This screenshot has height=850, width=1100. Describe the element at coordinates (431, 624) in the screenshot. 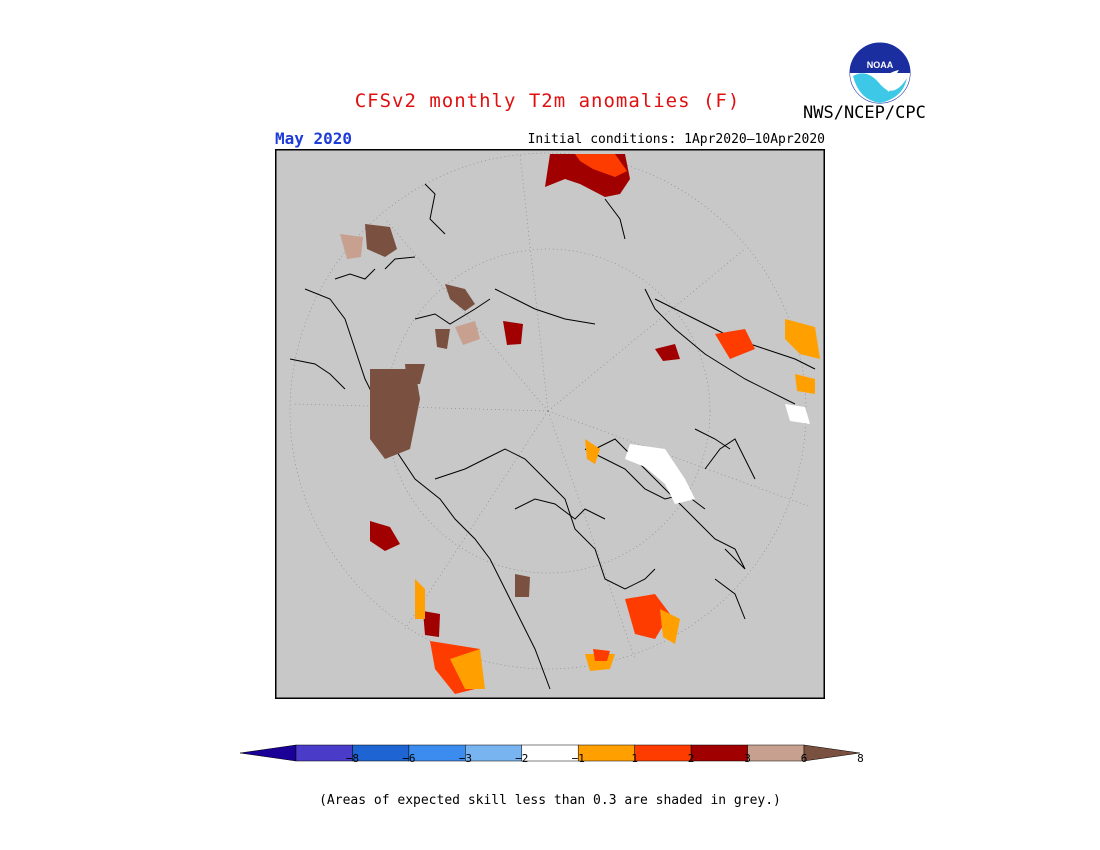

I see `patch-canada` at that location.